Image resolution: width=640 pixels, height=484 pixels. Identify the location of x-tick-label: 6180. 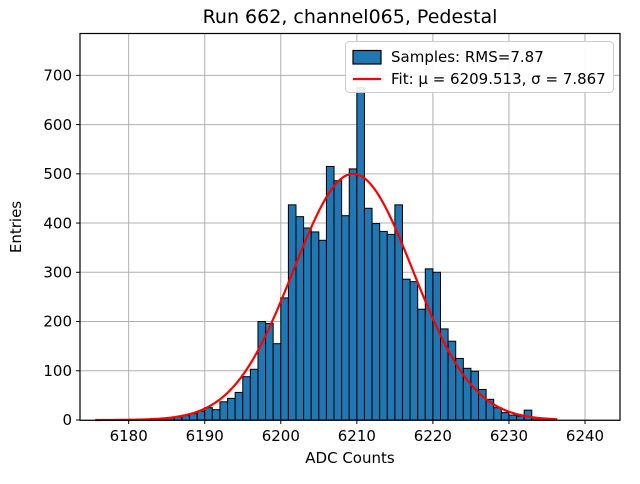
(129, 436).